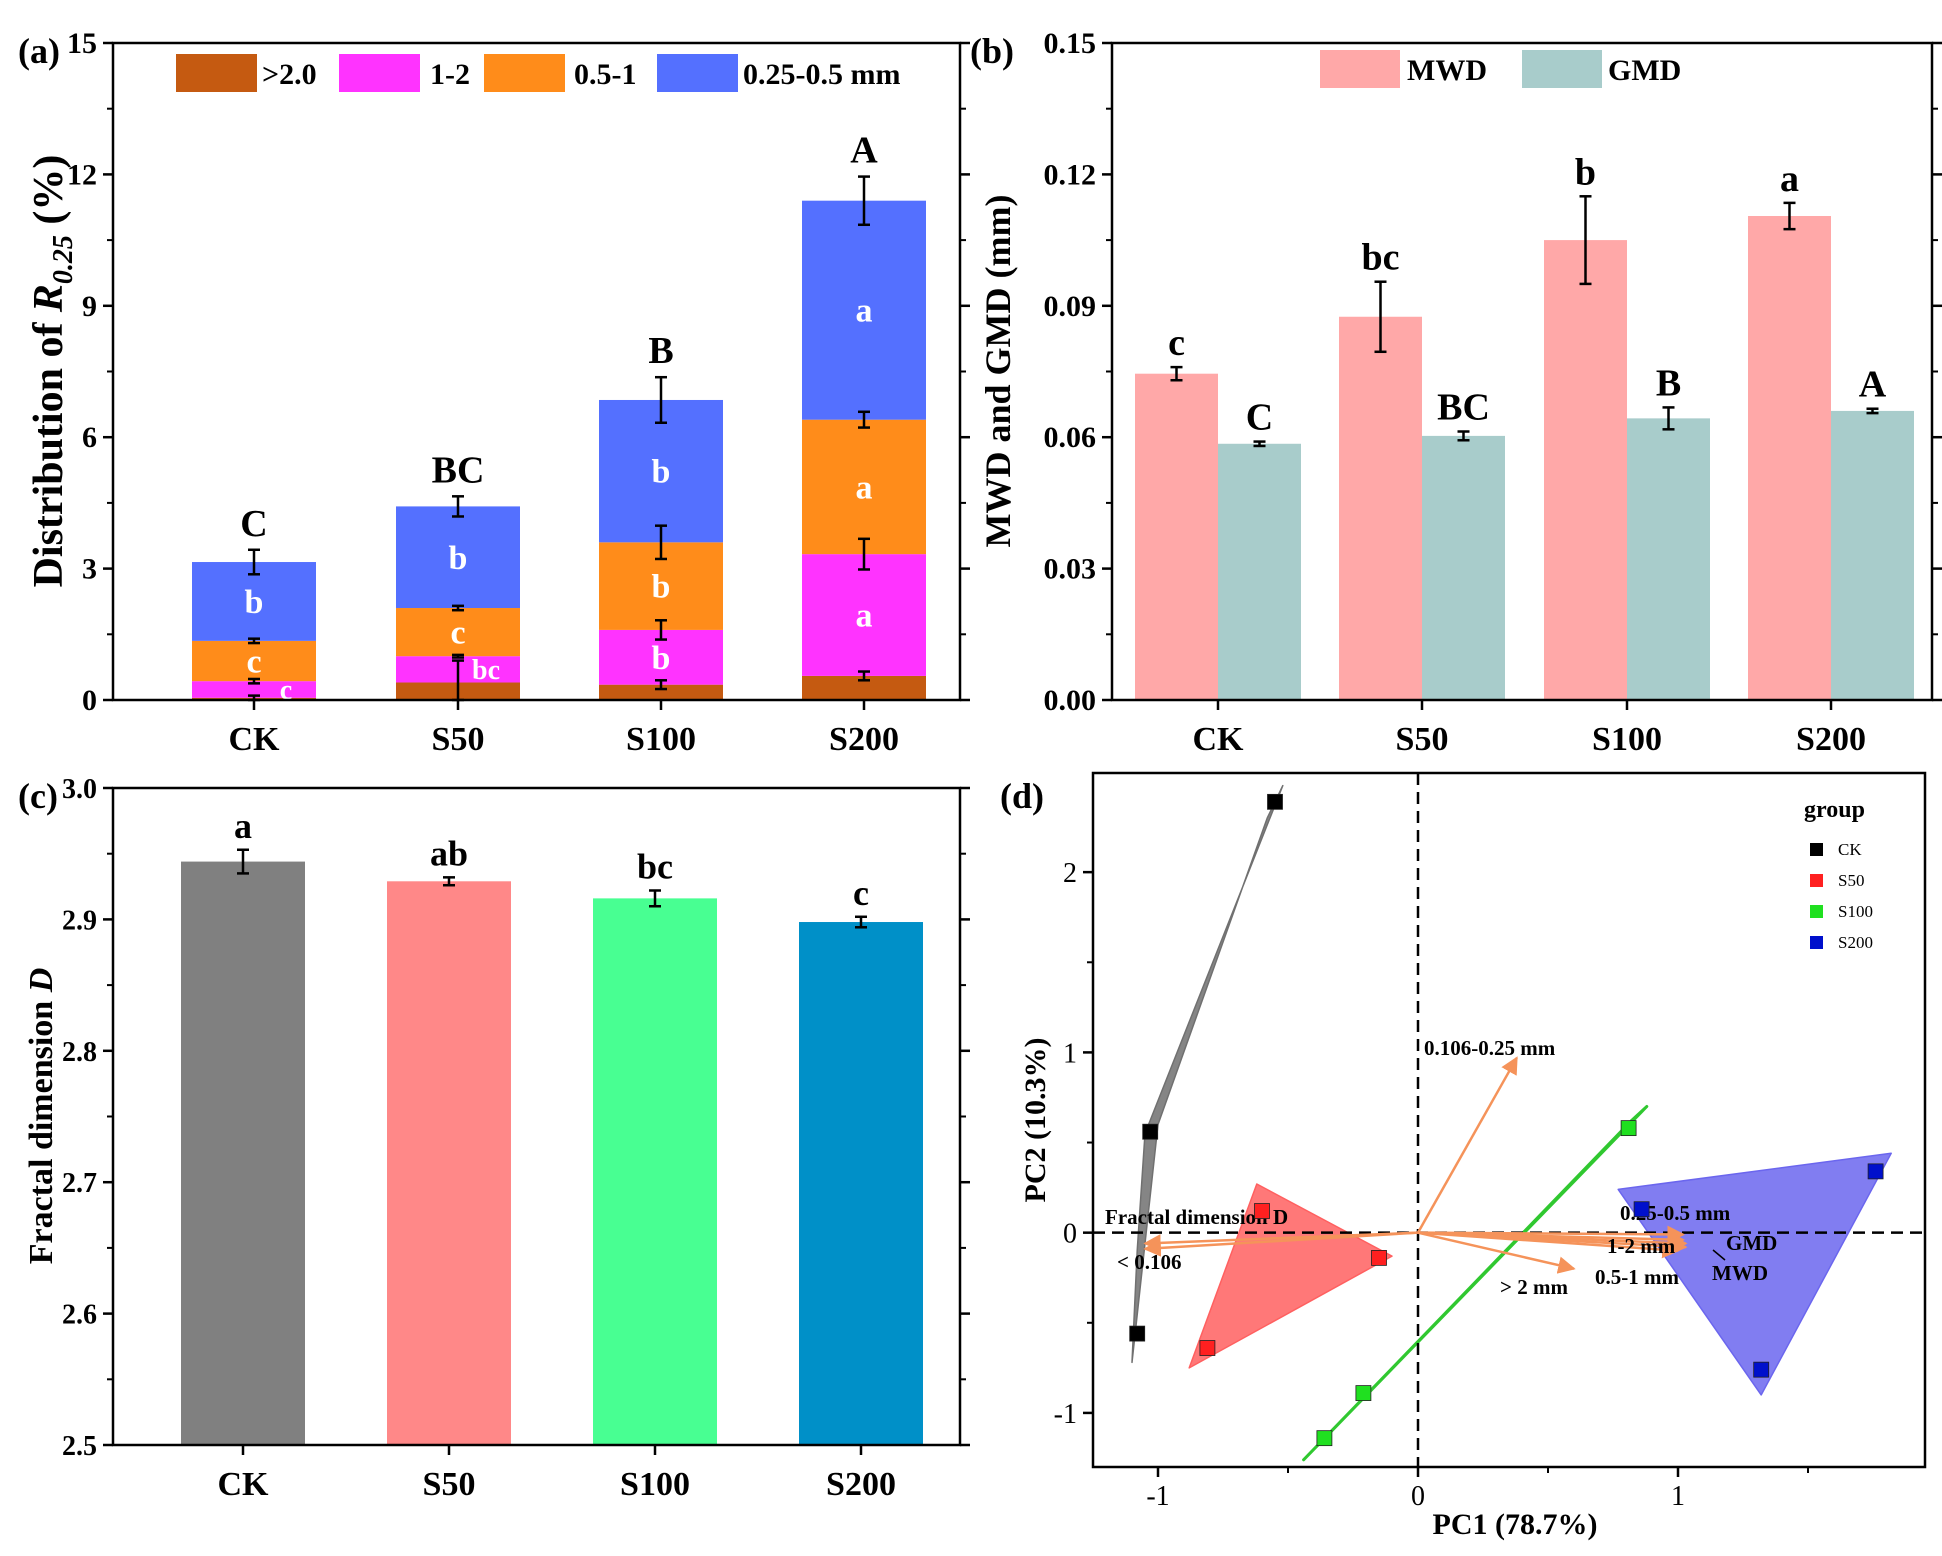 The image size is (1942, 1556). Describe the element at coordinates (82, 174) in the screenshot. I see `y-tick-label: 12` at that location.